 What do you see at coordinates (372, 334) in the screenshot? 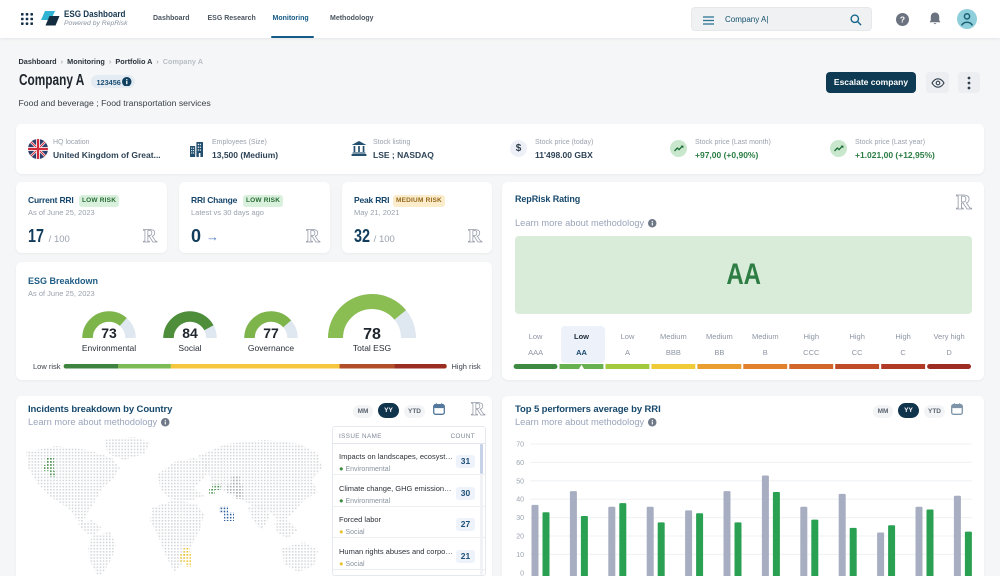
I see `svg-text: 78` at bounding box center [372, 334].